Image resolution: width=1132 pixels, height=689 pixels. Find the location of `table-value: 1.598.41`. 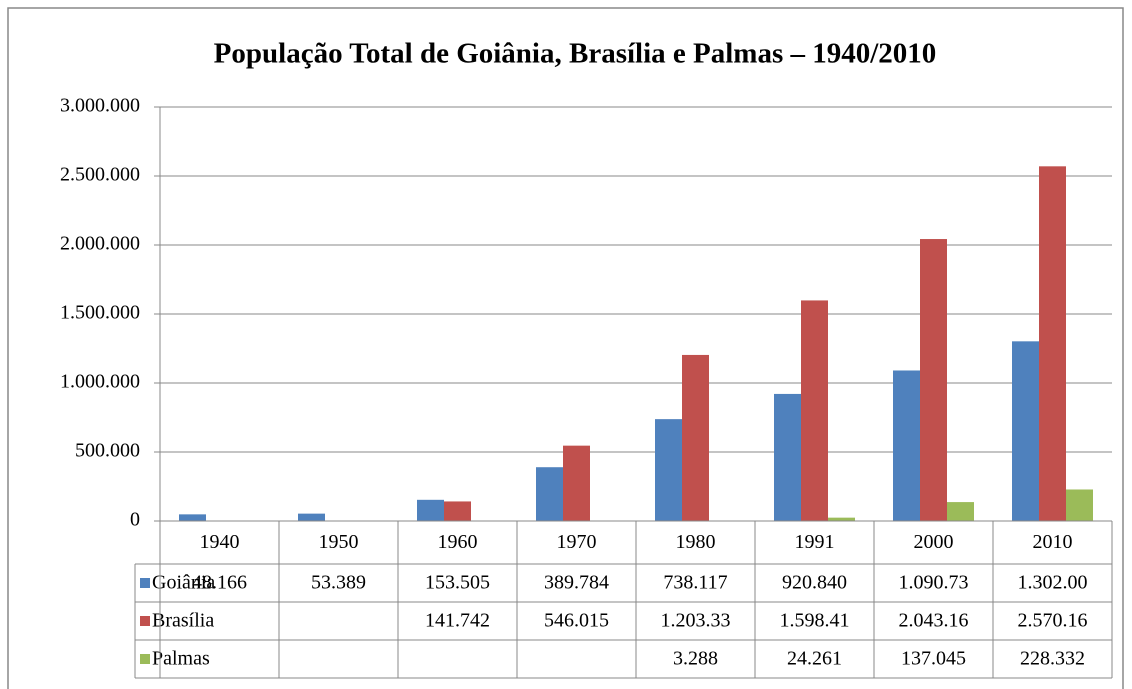

table-value: 1.598.41 is located at coordinates (815, 621).